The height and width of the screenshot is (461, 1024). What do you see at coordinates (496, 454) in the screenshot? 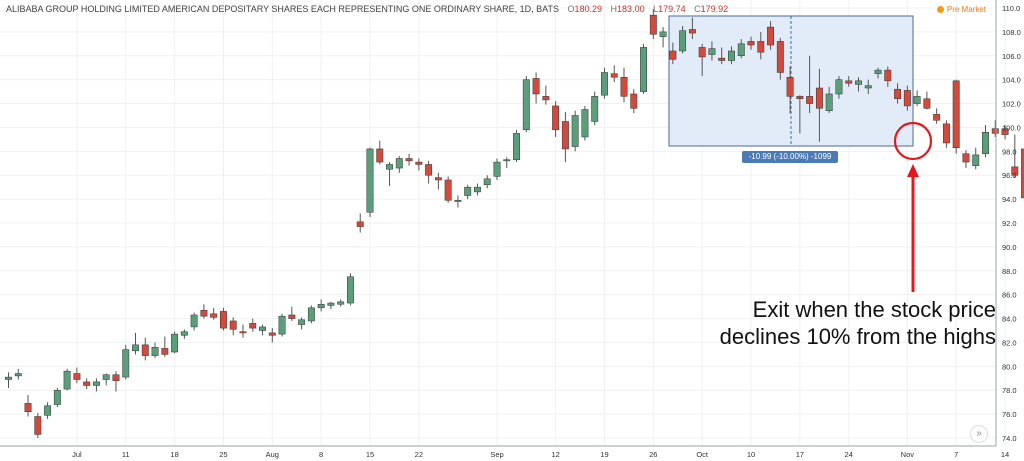
I see `time-tick-label: Sep` at bounding box center [496, 454].